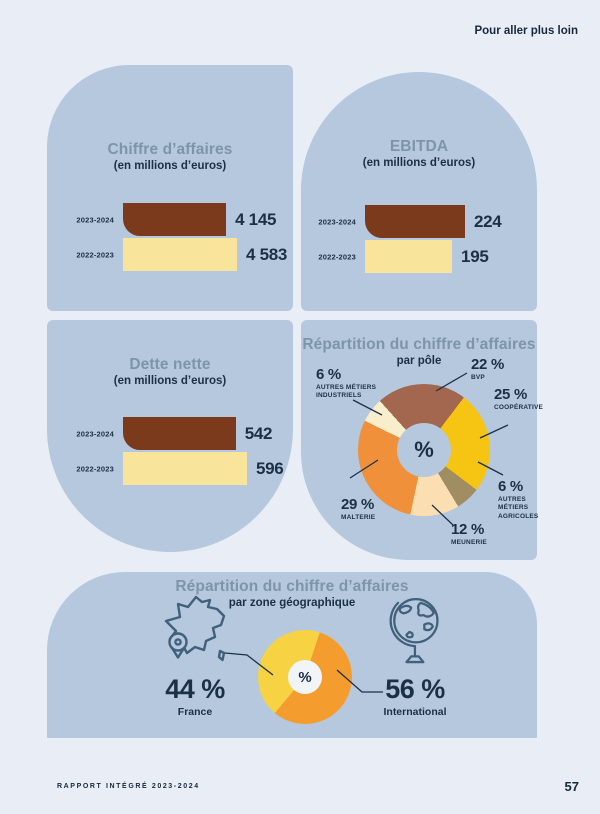 The width and height of the screenshot is (600, 814). What do you see at coordinates (415, 696) in the screenshot?
I see `zone-label-international: 56 % International` at bounding box center [415, 696].